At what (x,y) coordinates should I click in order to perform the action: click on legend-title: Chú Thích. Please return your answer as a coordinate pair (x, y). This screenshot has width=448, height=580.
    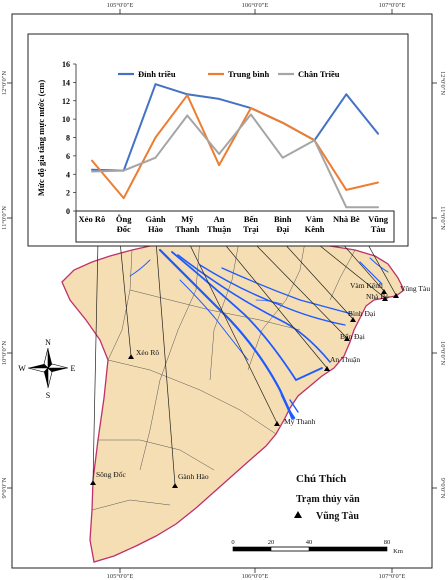
    Looking at the image, I should click on (321, 479).